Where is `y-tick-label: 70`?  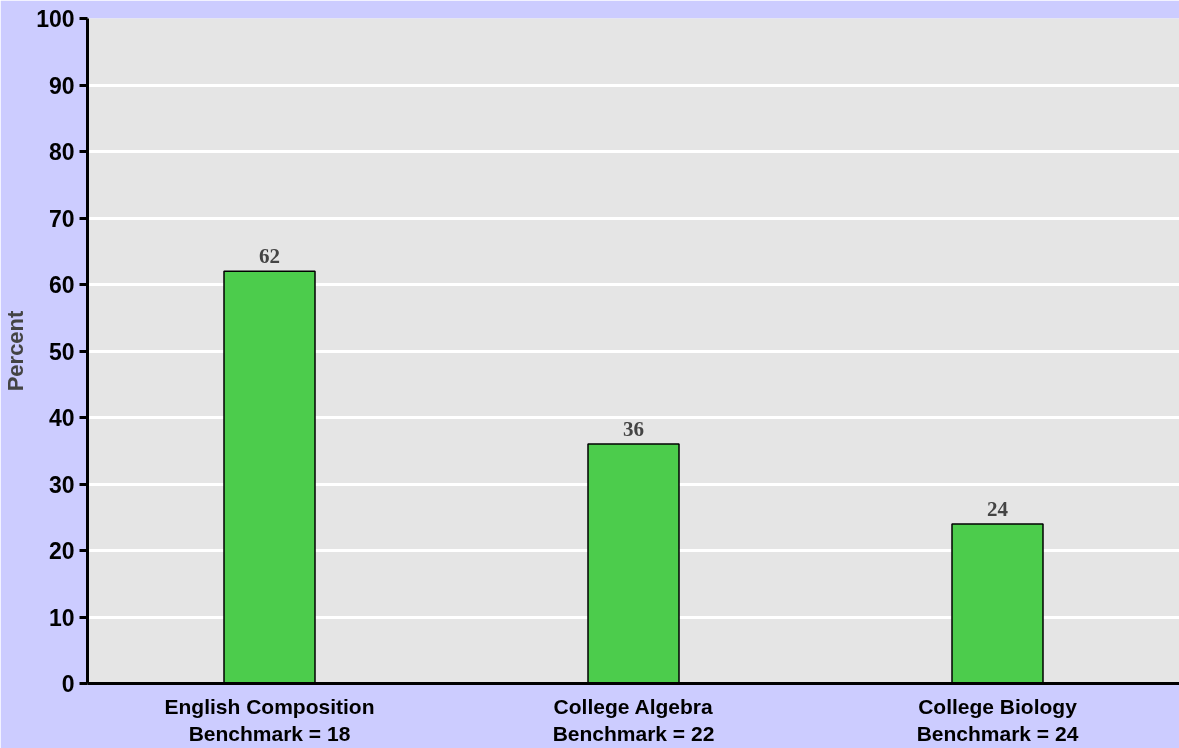 y-tick-label: 70 is located at coordinates (61, 218).